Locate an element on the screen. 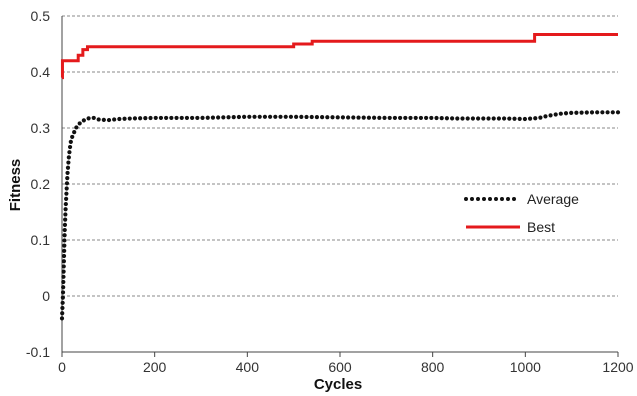 Image resolution: width=637 pixels, height=396 pixels. best-line is located at coordinates (339, 56).